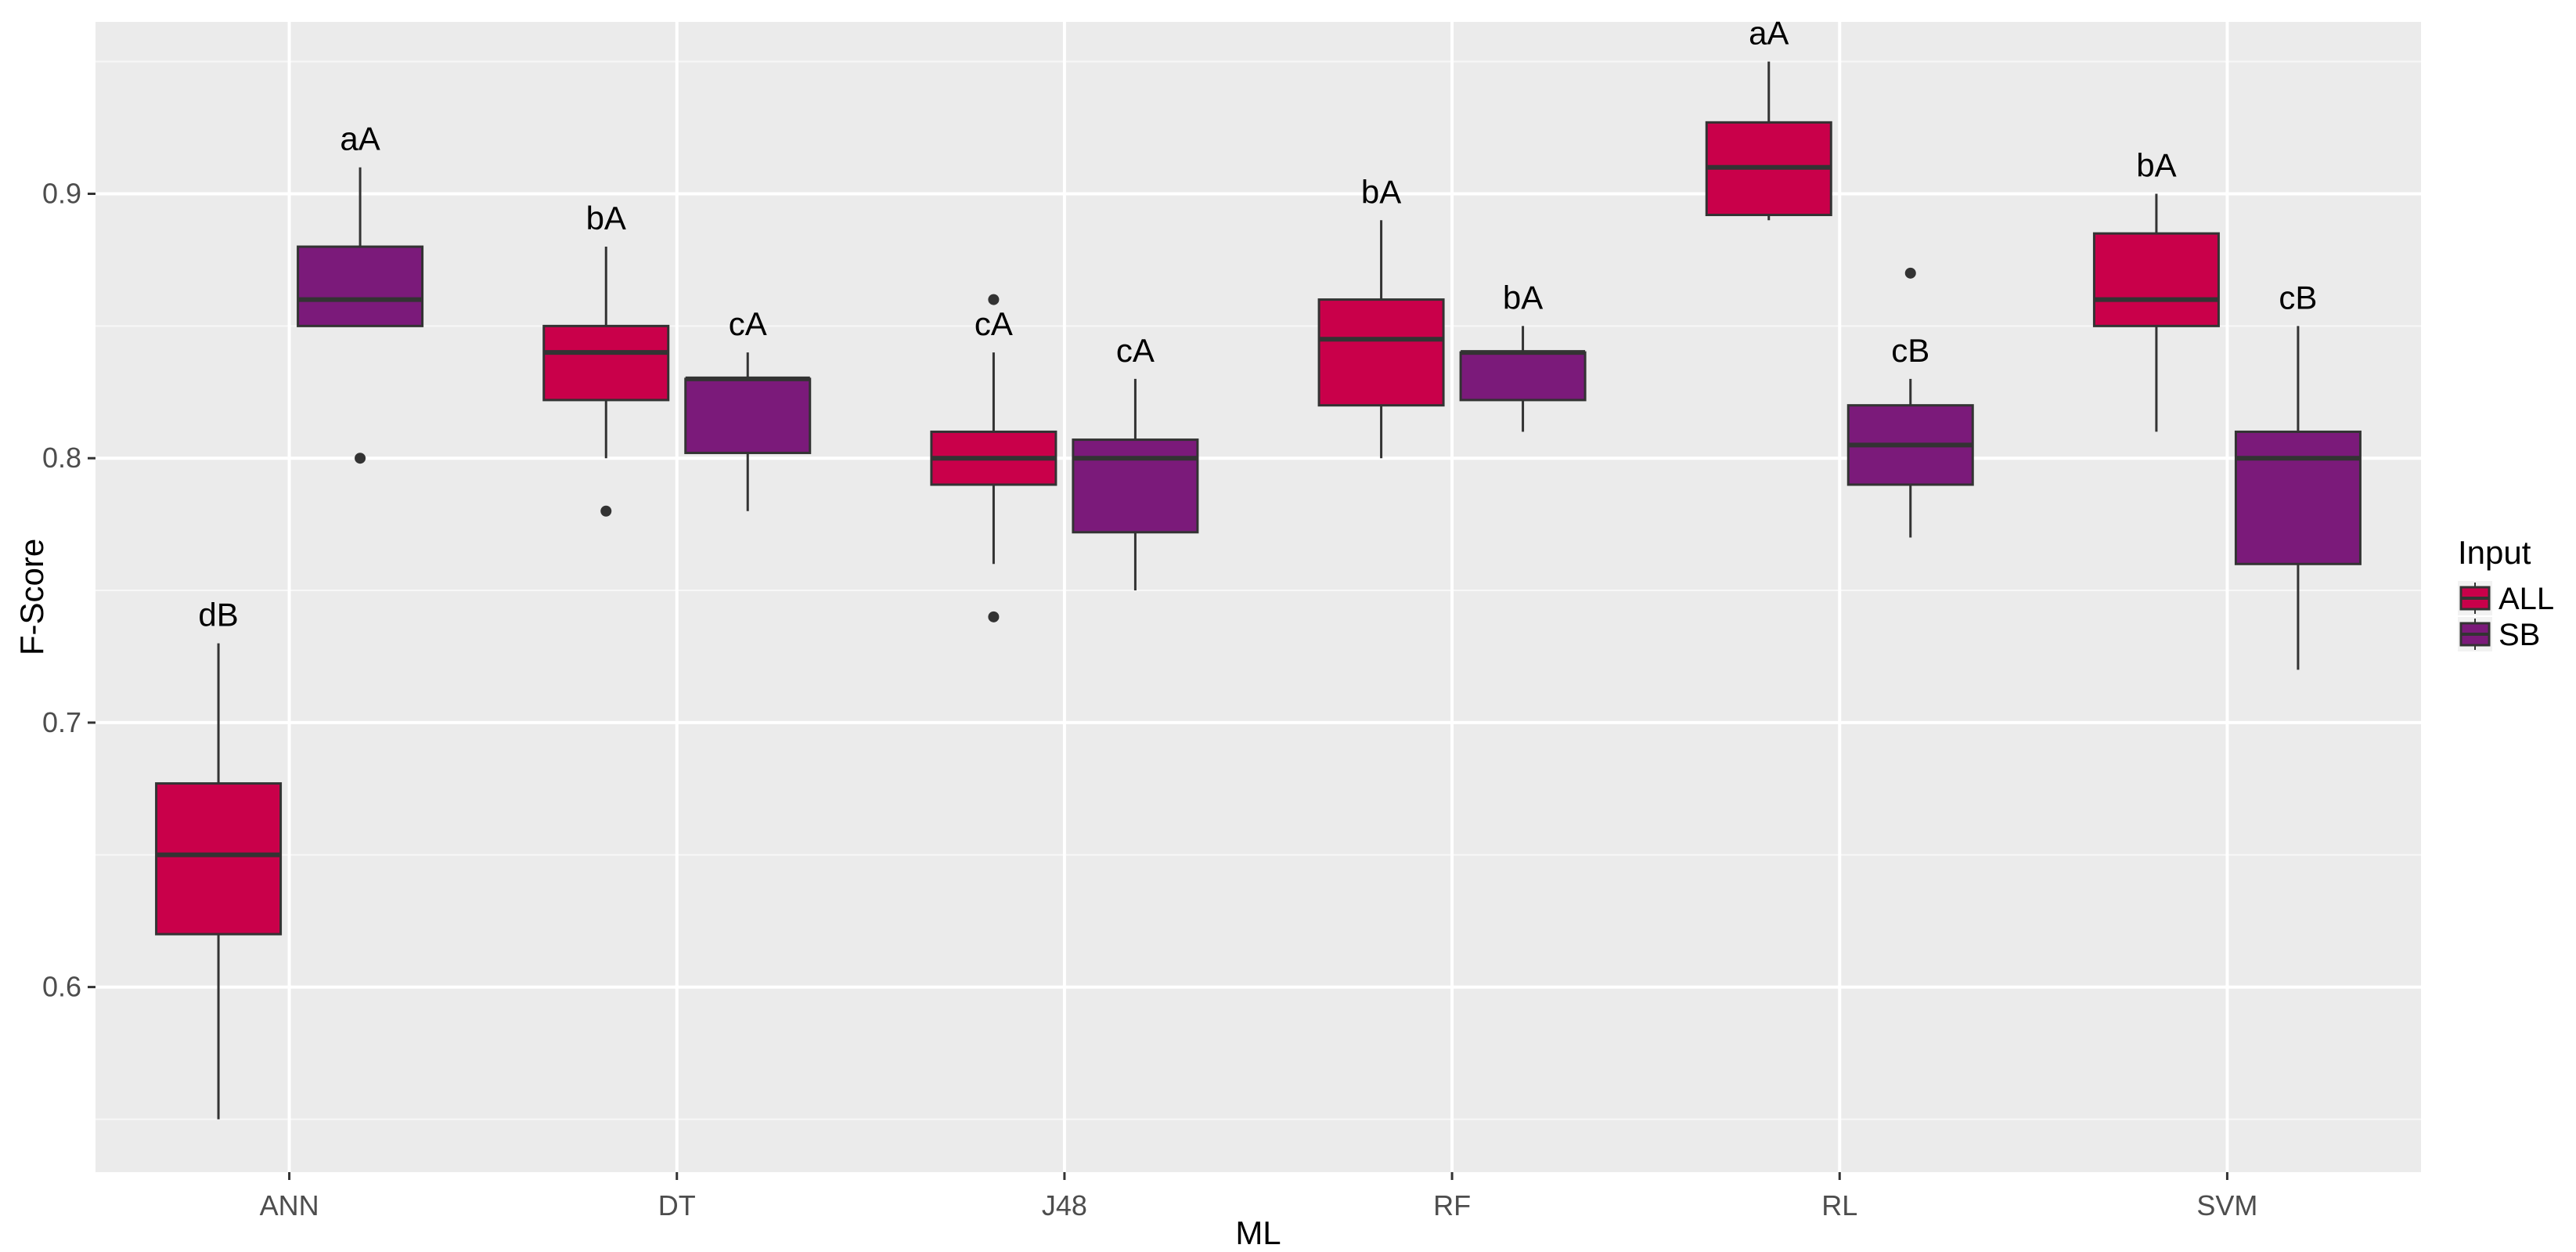 Image resolution: width=2576 pixels, height=1252 pixels. Describe the element at coordinates (2475, 634) in the screenshot. I see `legend-key-sb` at that location.